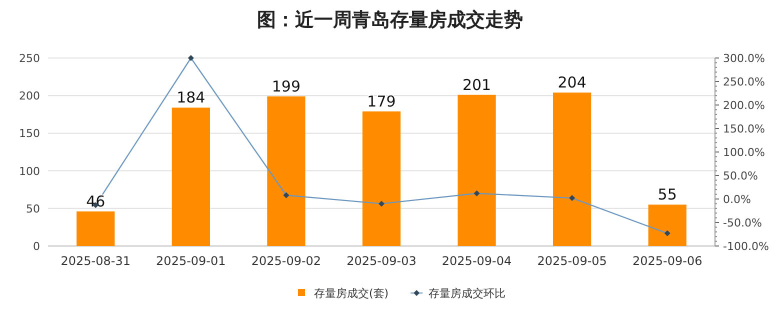 The width and height of the screenshot is (780, 328). What do you see at coordinates (744, 105) in the screenshot?
I see `y2-tick-label: 200.0%` at bounding box center [744, 105].